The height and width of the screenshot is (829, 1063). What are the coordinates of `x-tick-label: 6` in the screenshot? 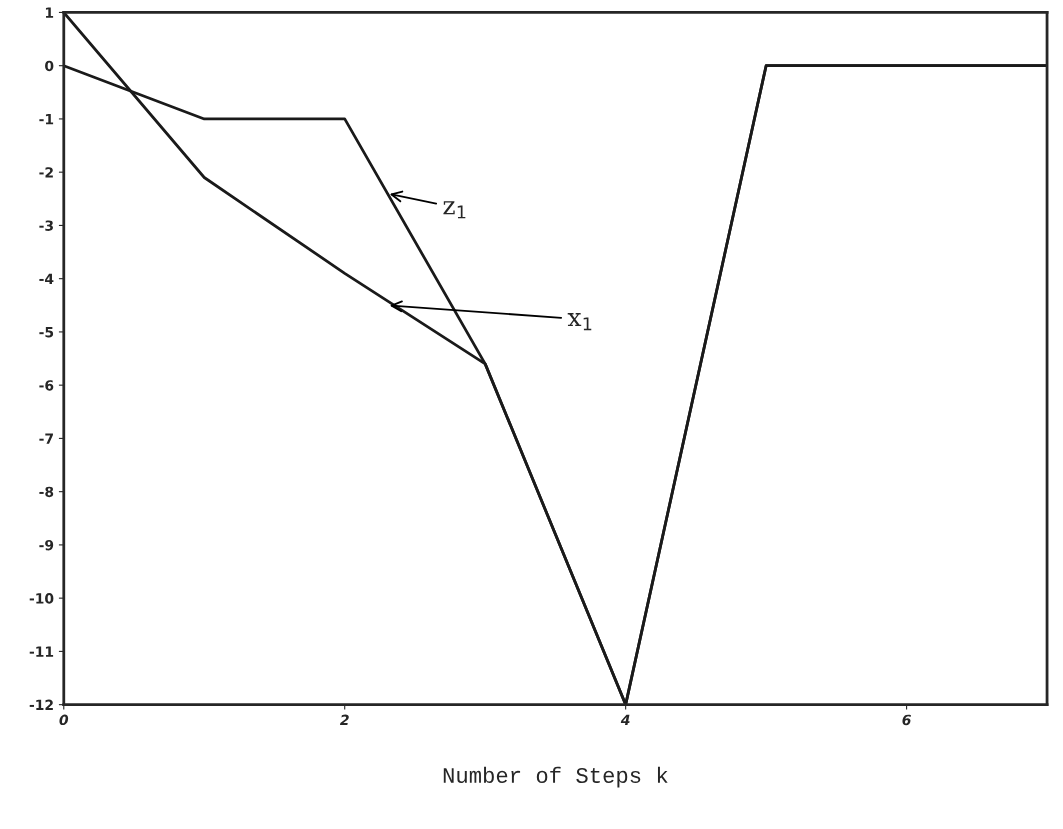 It's located at (906, 720).